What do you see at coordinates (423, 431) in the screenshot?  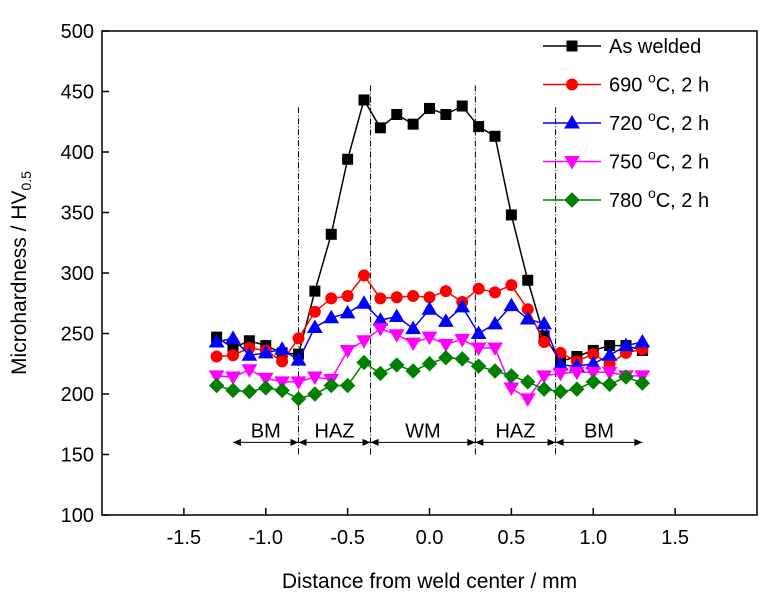 I see `region-label: WM` at bounding box center [423, 431].